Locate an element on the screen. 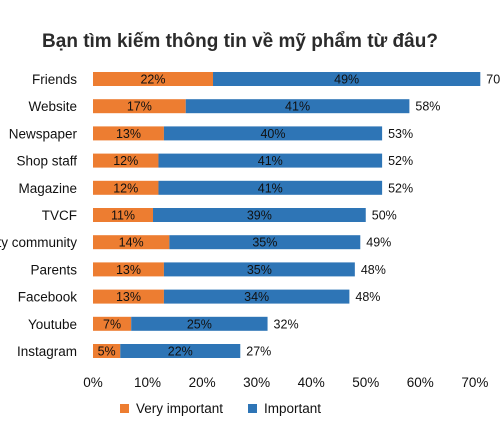 The image size is (500, 446). category-label: Facebook is located at coordinates (48, 297).